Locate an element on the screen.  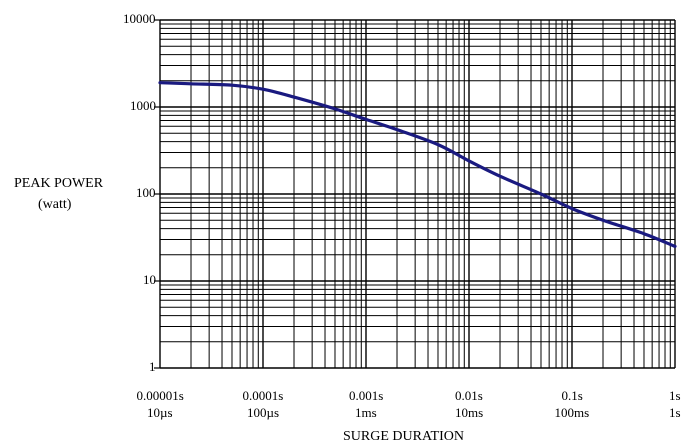
y-tick-label: 10000 is located at coordinates (139, 18).